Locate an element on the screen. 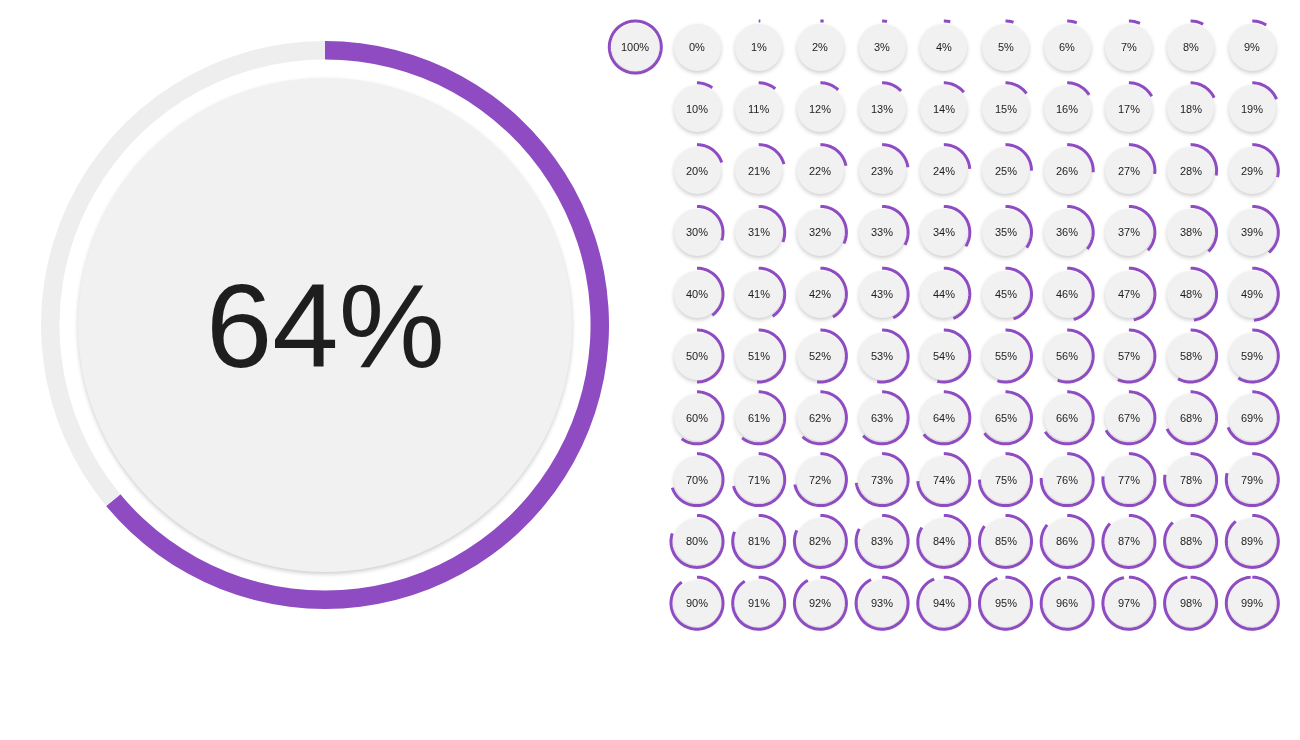 The image size is (1300, 740). data-label: 41% is located at coordinates (759, 294).